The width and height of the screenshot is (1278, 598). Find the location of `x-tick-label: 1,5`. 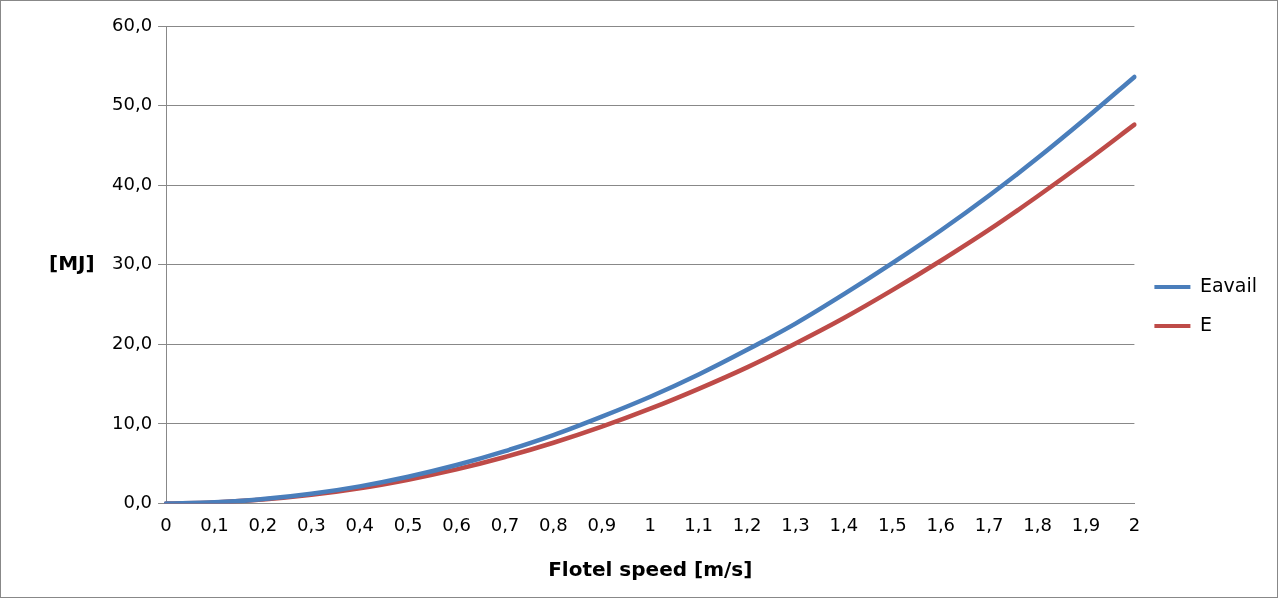

x-tick-label: 1,5 is located at coordinates (892, 524).